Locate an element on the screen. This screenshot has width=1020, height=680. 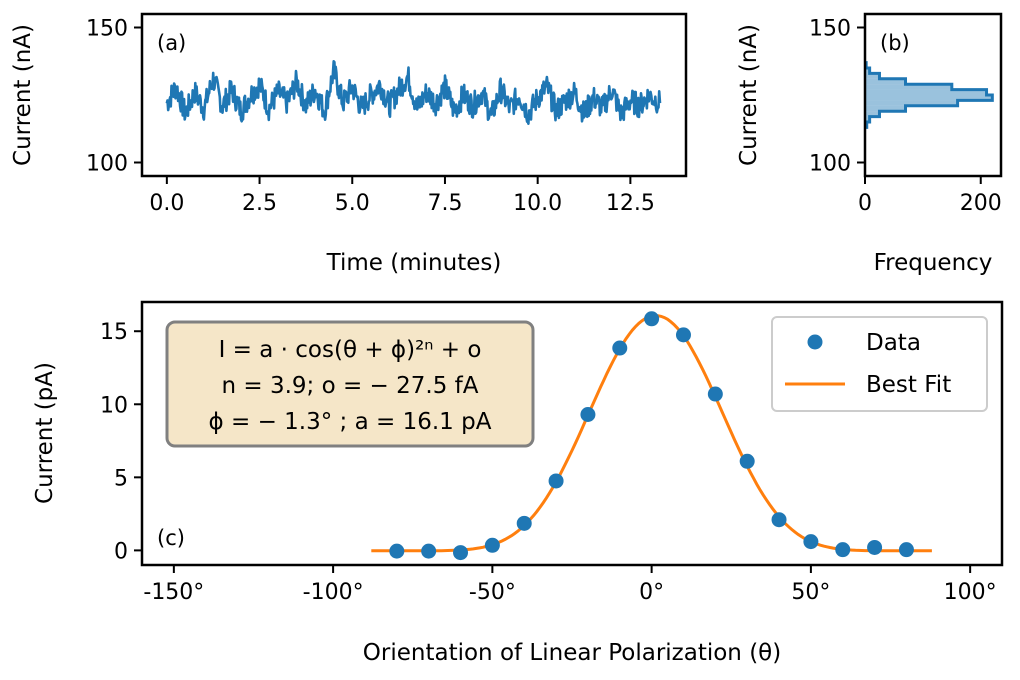
panel-b-x-axis-label: Frequency is located at coordinates (933, 263).